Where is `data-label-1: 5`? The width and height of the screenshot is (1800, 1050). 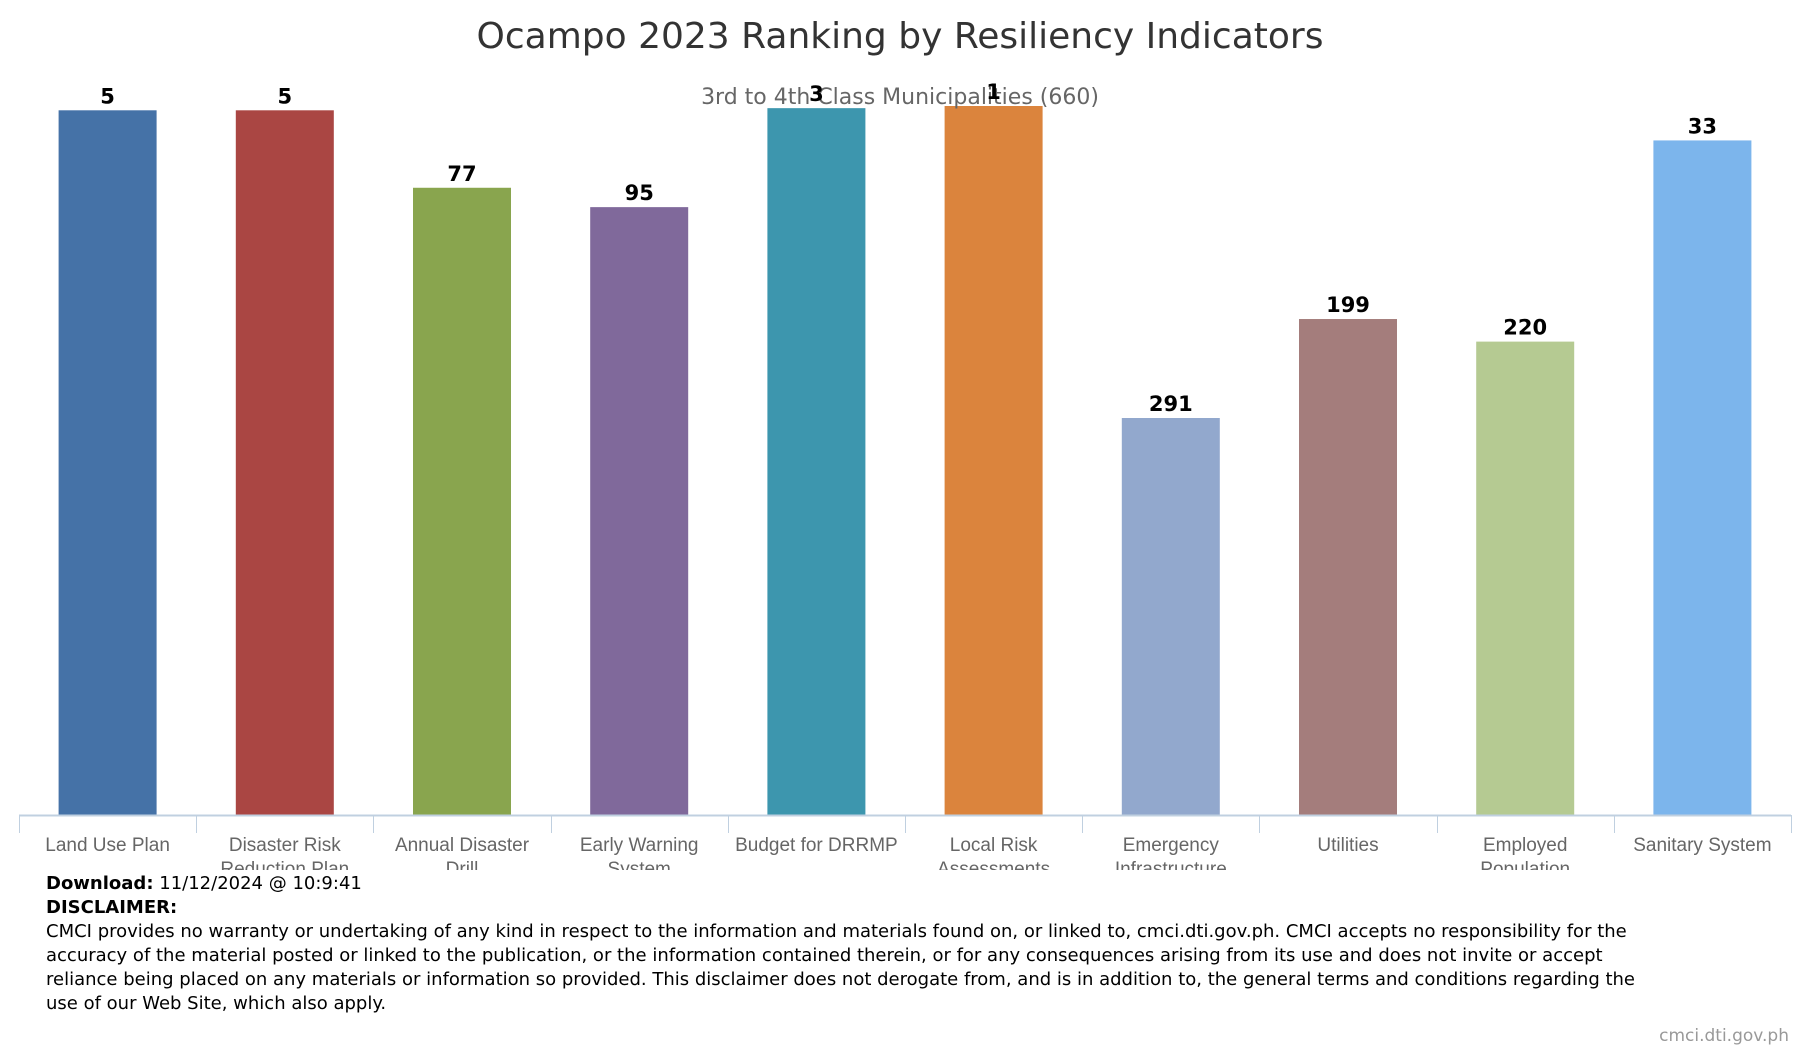
data-label-1: 5 is located at coordinates (284, 96).